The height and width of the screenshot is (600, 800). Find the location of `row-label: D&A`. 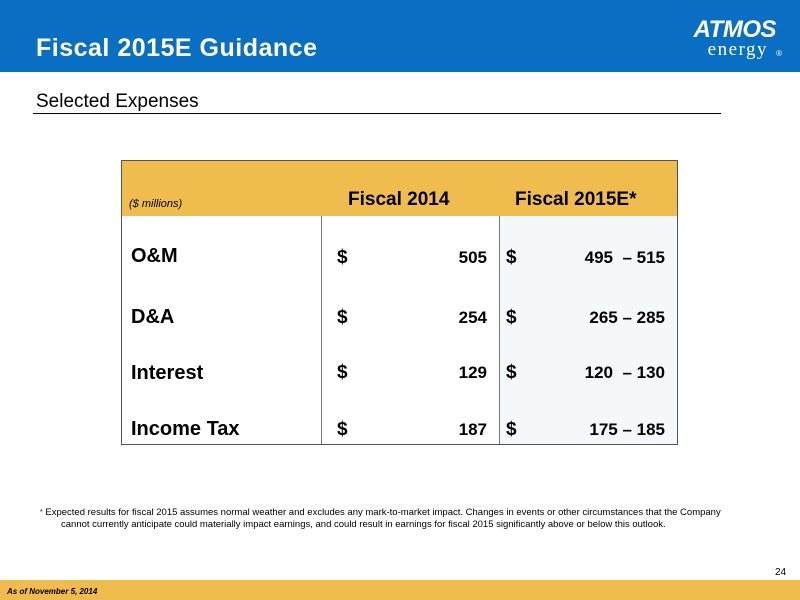

row-label: D&A is located at coordinates (153, 317).